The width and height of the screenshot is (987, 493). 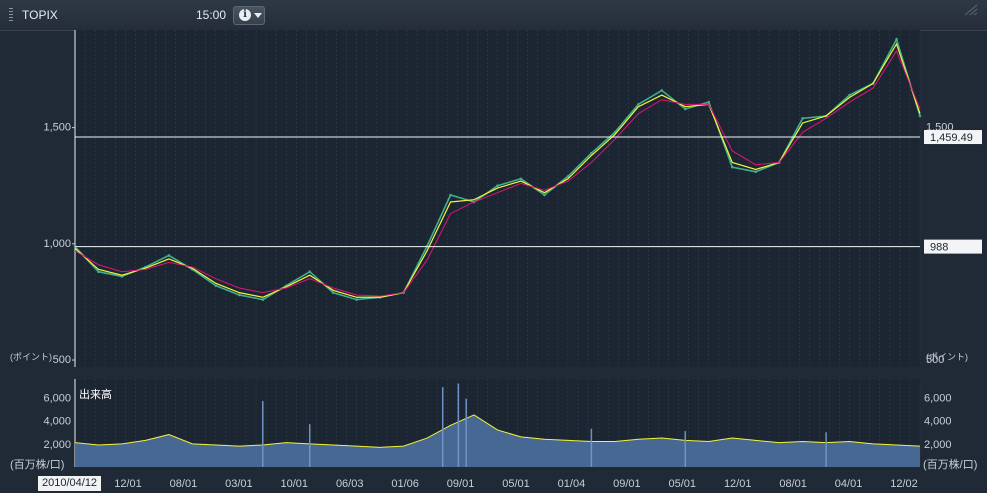 I want to click on volume-unit-left: (百万株/口), so click(x=37, y=464).